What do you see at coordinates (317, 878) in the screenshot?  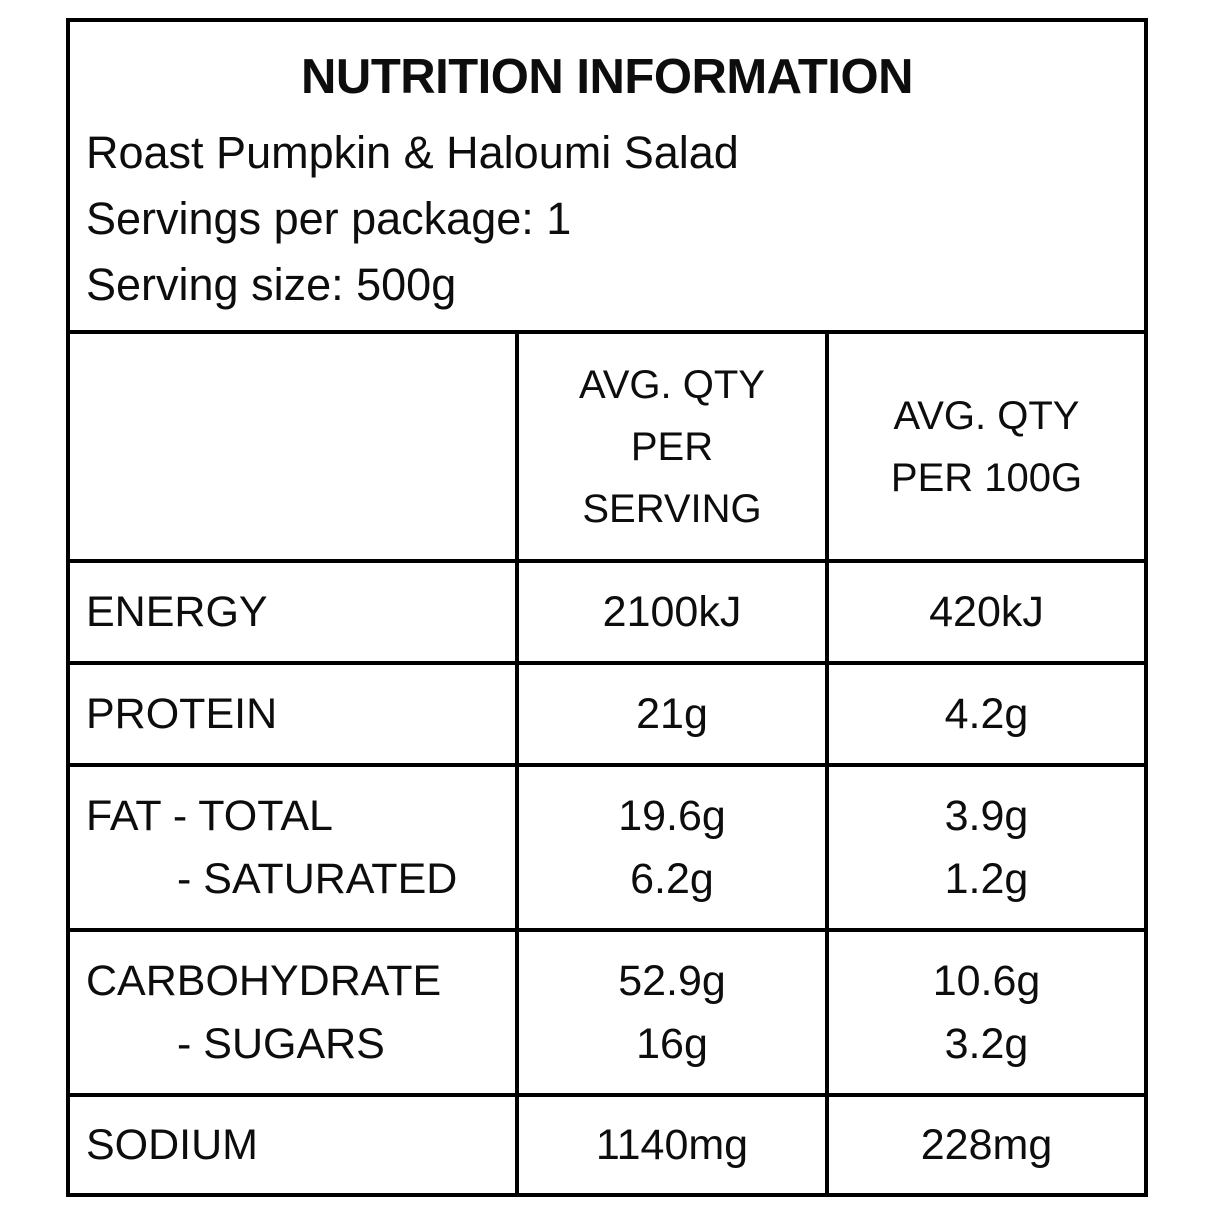 I see `fat-saturated-label: - SATURATED` at bounding box center [317, 878].